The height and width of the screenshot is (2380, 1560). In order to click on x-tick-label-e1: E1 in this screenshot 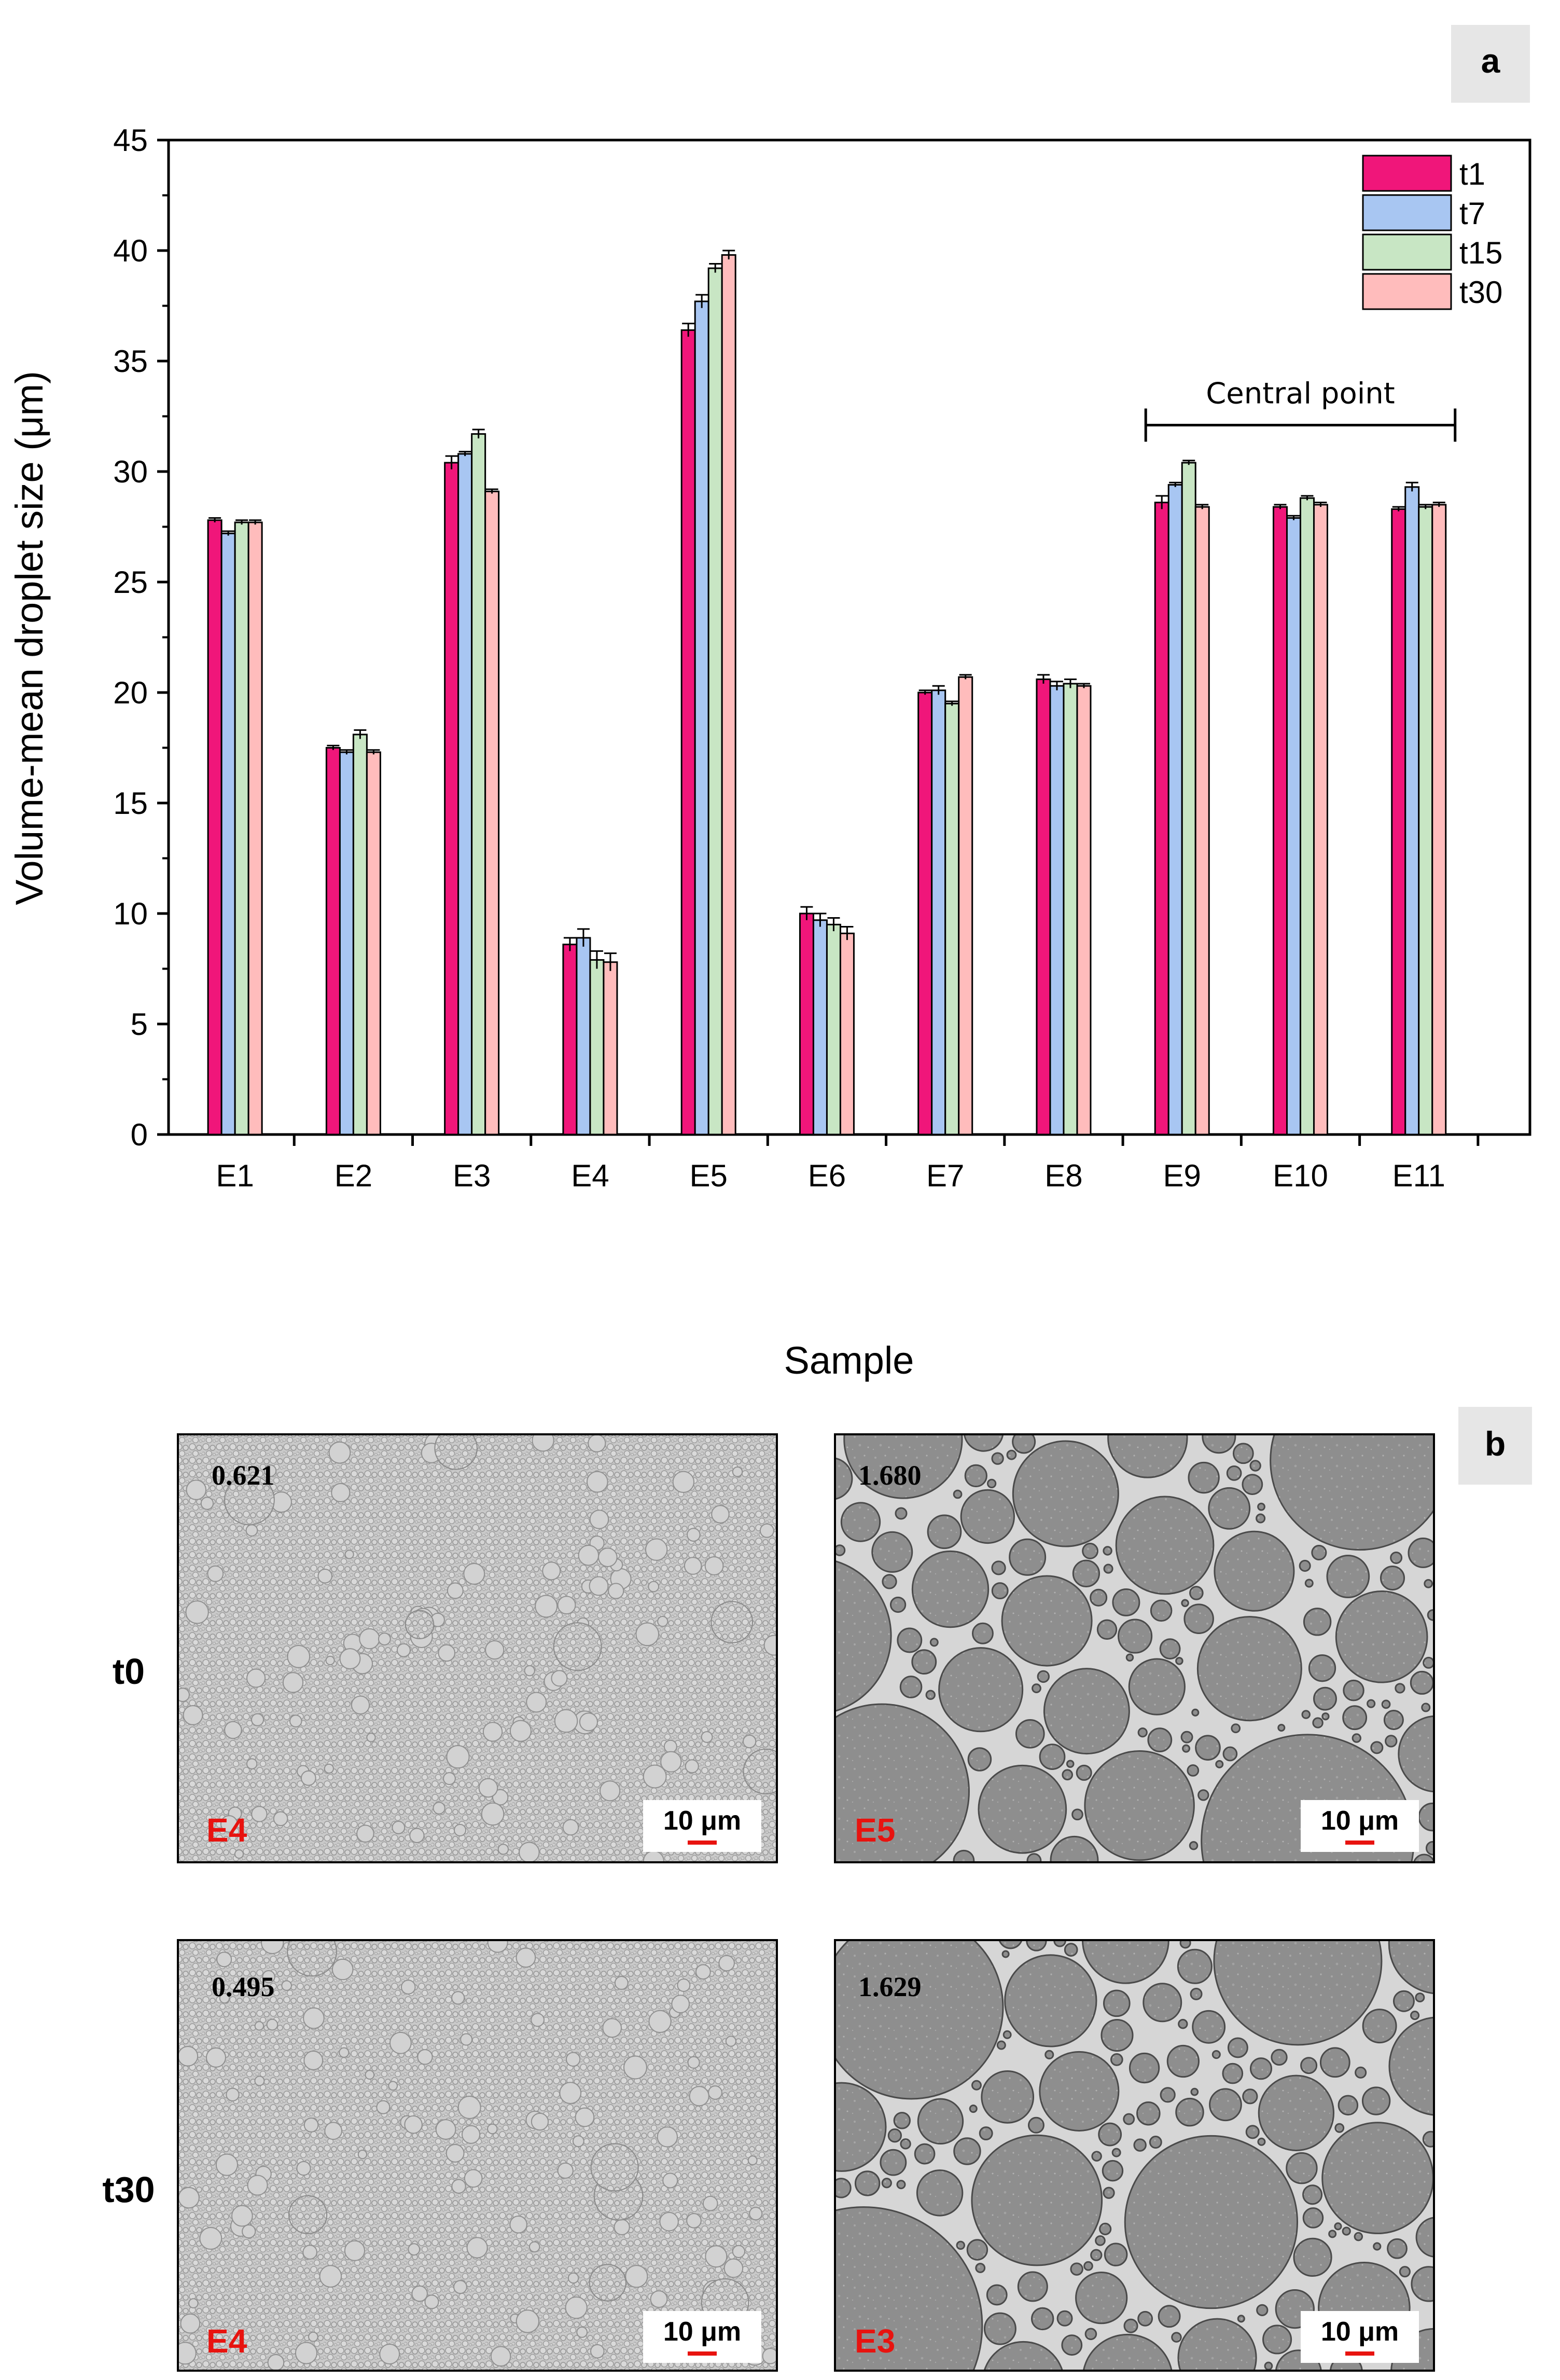, I will do `click(235, 1175)`.